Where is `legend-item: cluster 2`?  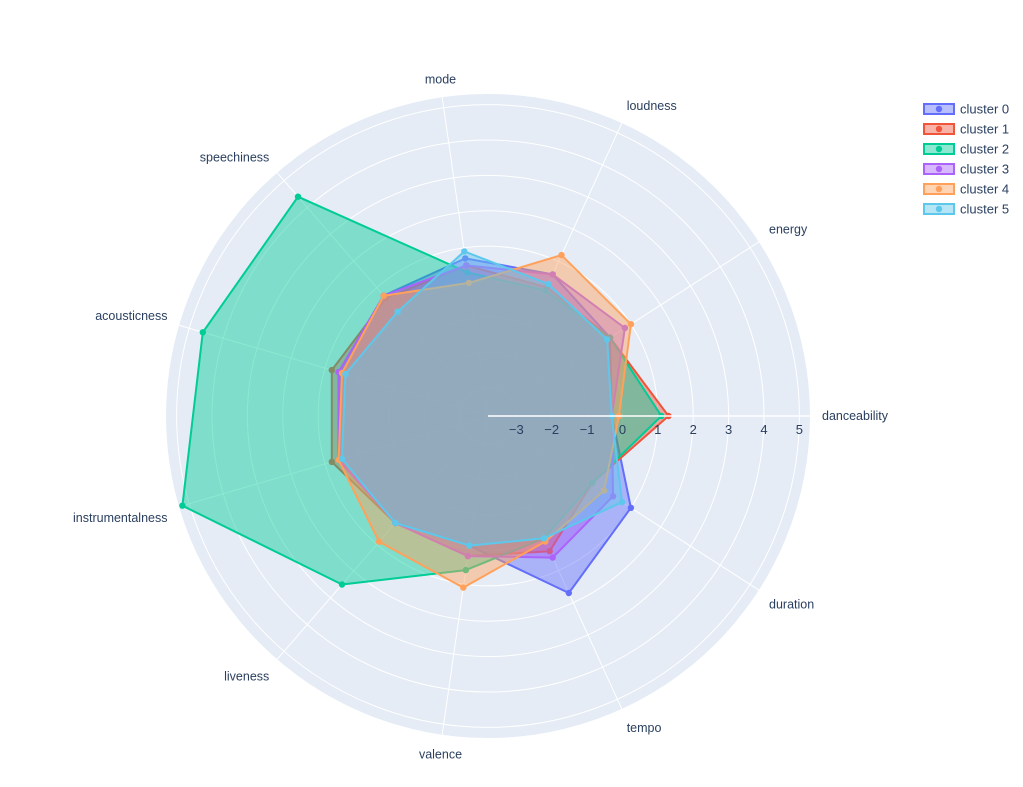 legend-item: cluster 2 is located at coordinates (966, 149).